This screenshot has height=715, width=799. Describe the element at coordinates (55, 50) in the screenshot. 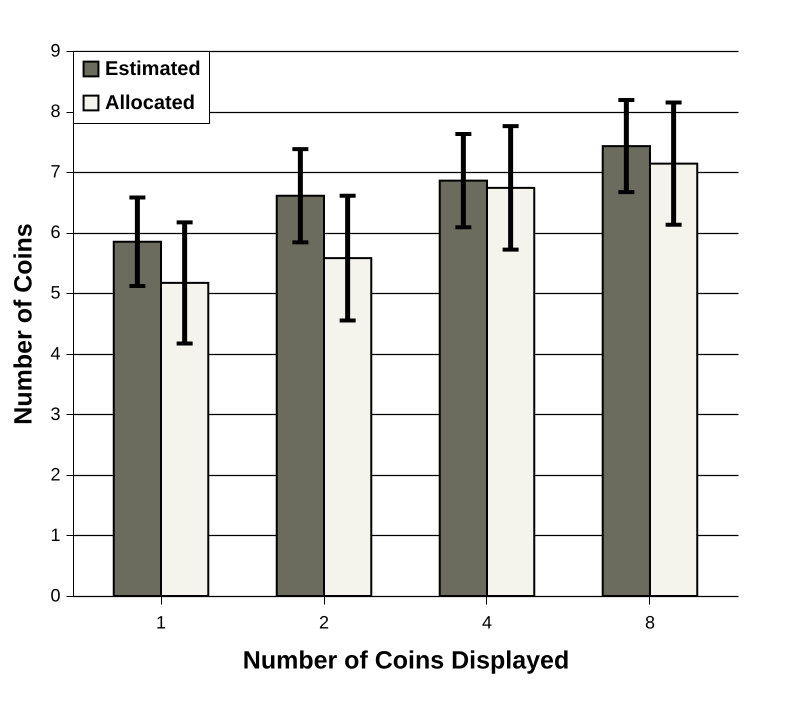

I see `y-tick-label: 9` at that location.